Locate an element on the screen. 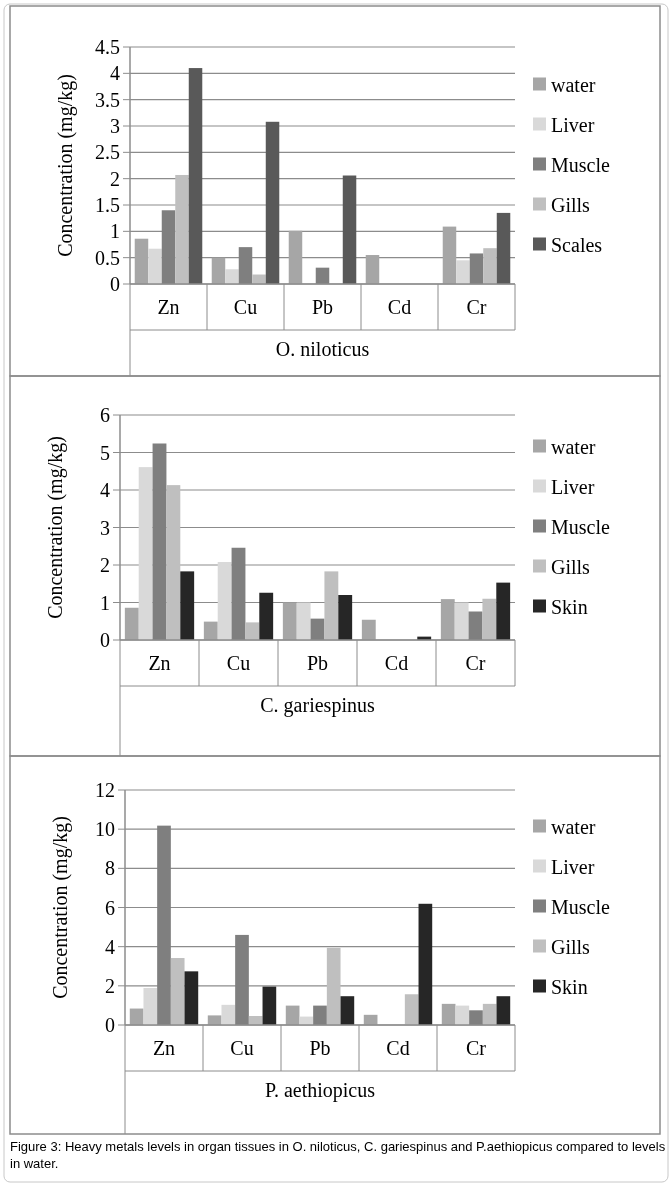 The height and width of the screenshot is (1187, 672). y-tick-label: 2.5 is located at coordinates (107, 152).